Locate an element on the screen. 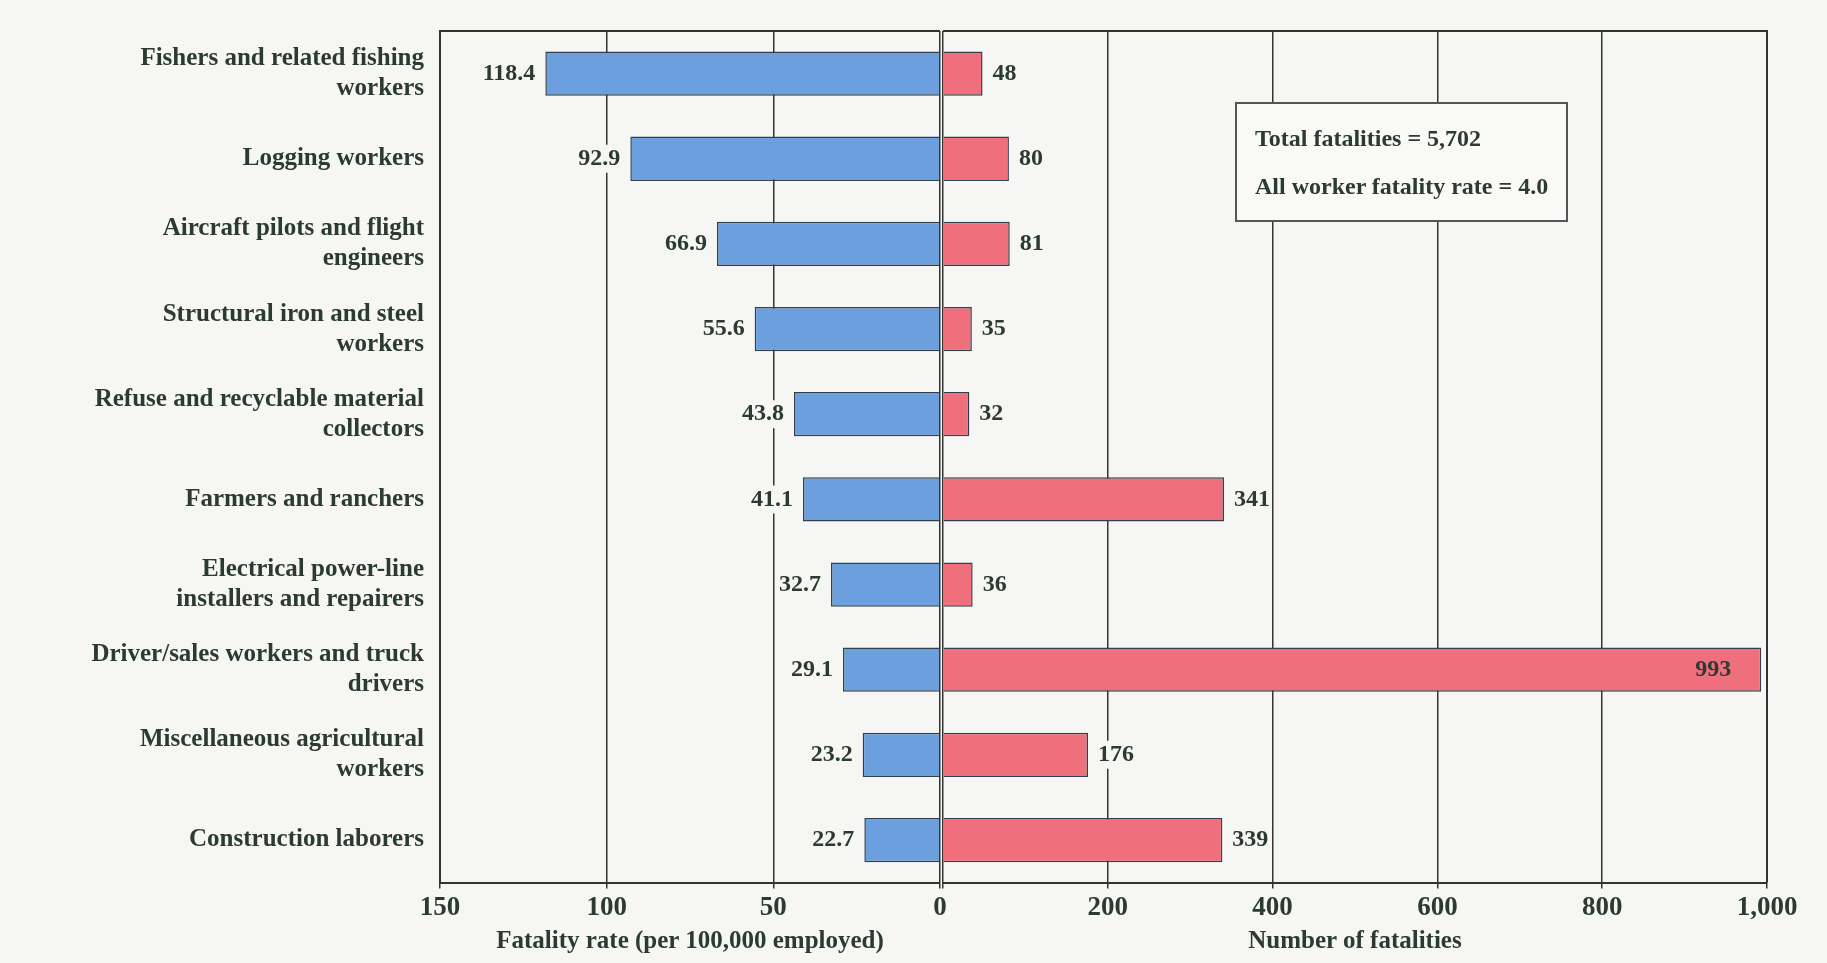  y-tick-label: Driver/sales workers and truck drivers is located at coordinates (258, 668).